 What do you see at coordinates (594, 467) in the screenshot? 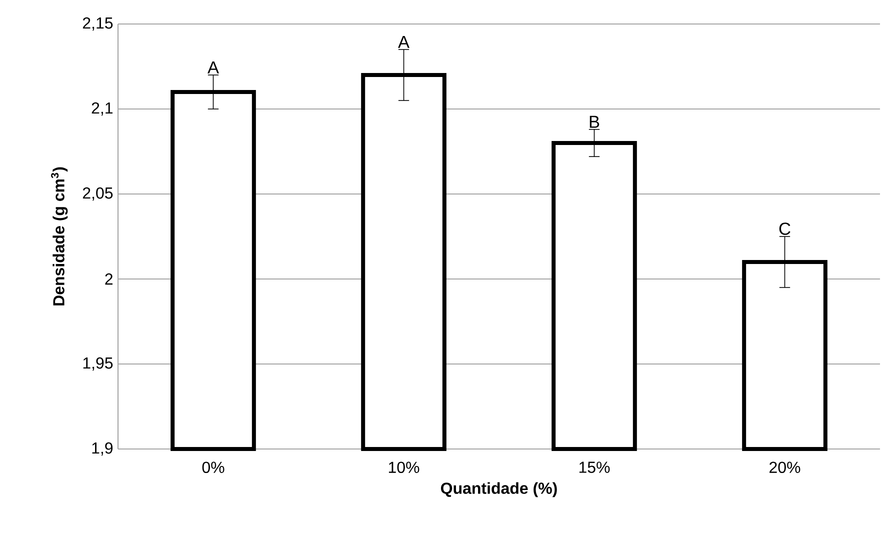
I see `x-tick-label: 15%` at bounding box center [594, 467].